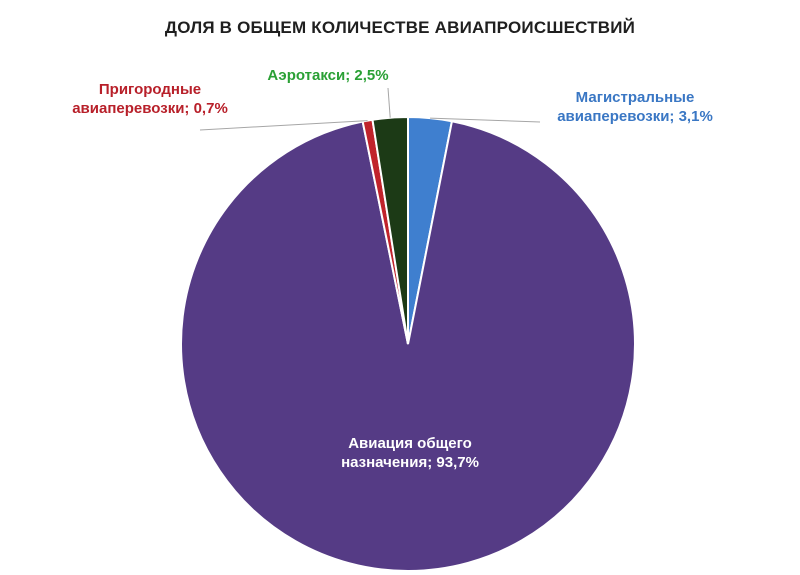 The width and height of the screenshot is (800, 575). I want to click on slice-label-mainline: Магистральные авиаперевозки; 3,1%, so click(635, 107).